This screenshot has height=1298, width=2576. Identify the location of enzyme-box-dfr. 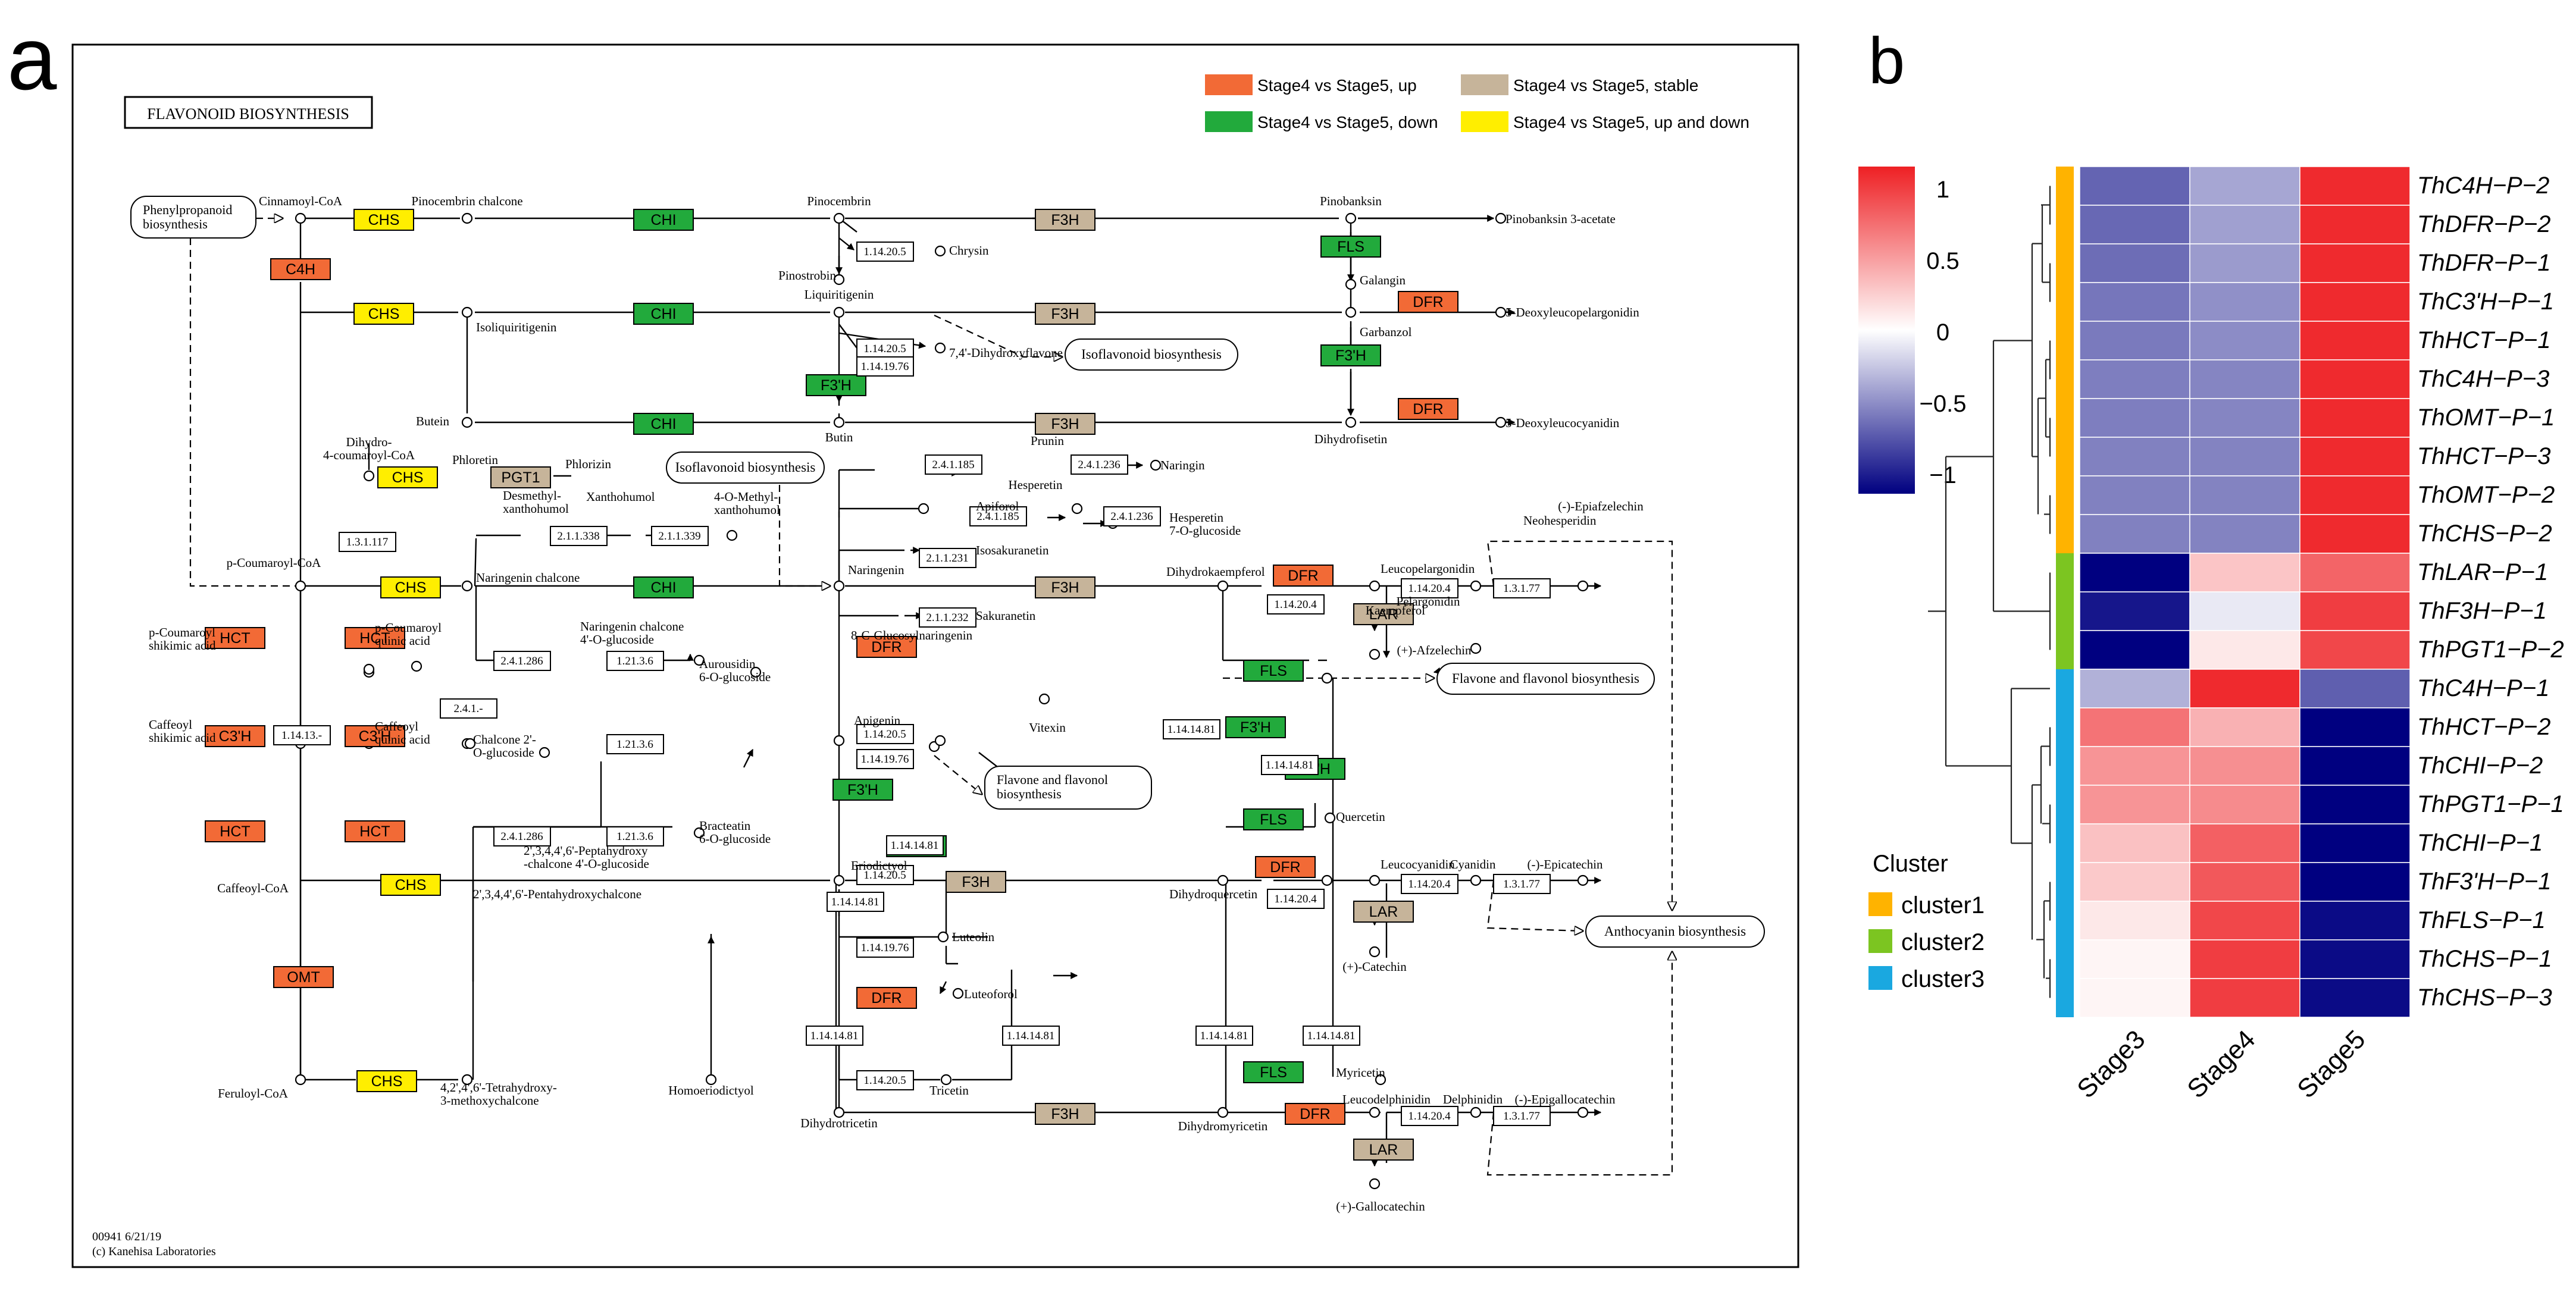
(886, 647).